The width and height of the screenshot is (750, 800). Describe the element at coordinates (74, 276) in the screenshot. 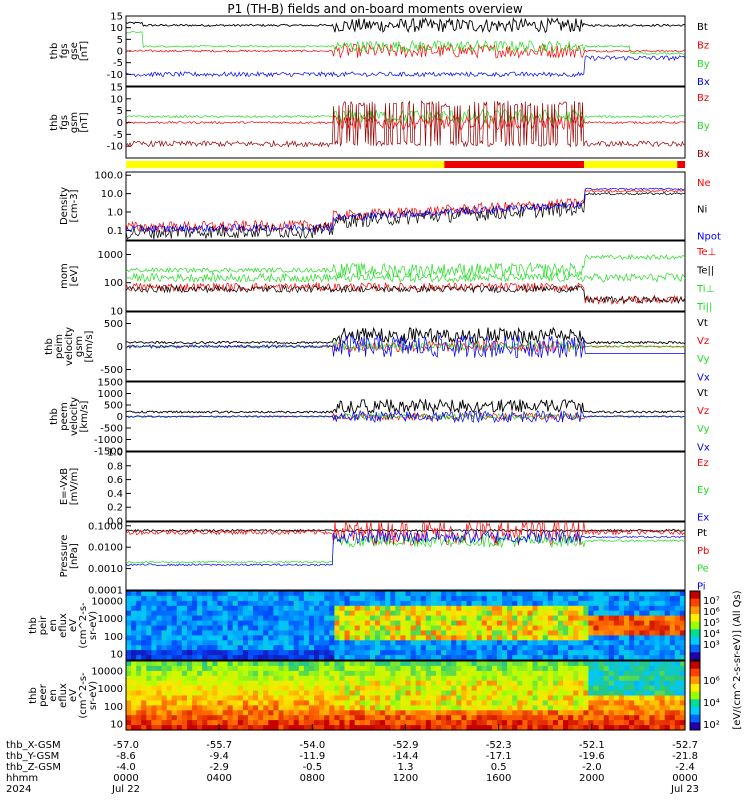

I see `y-axis-label: [eV]` at that location.